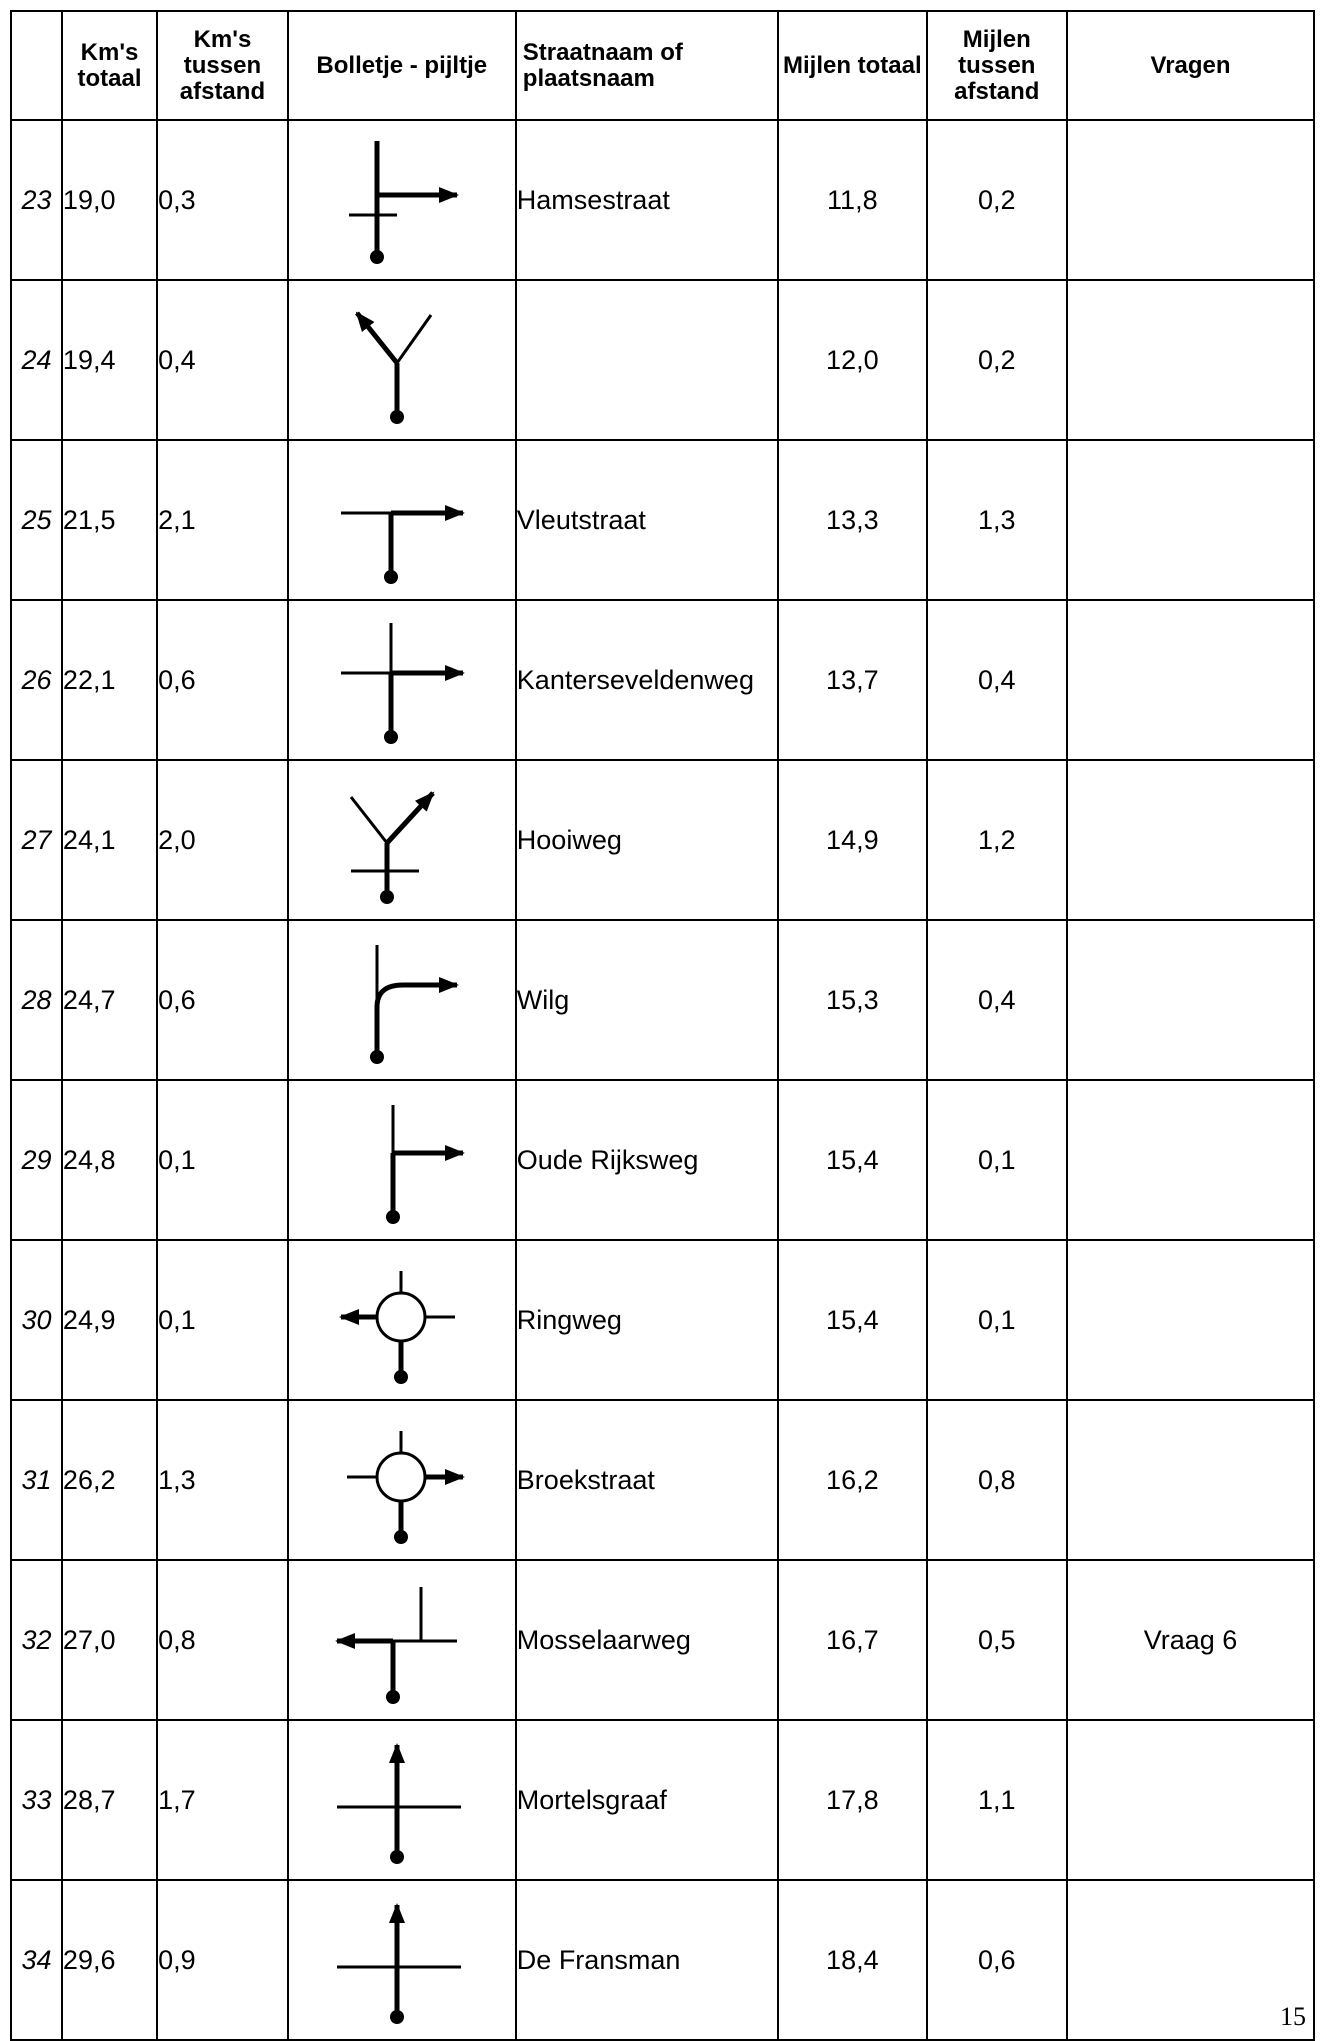 This screenshot has height=2041, width=1325. Describe the element at coordinates (647, 1160) in the screenshot. I see `street-name-cell: Oude Rijksweg` at that location.